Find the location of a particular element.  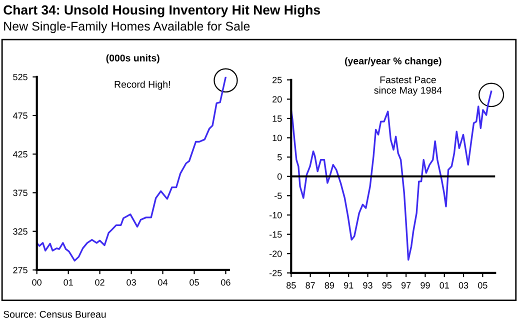

y-axis-title: (000s units) is located at coordinates (133, 59).